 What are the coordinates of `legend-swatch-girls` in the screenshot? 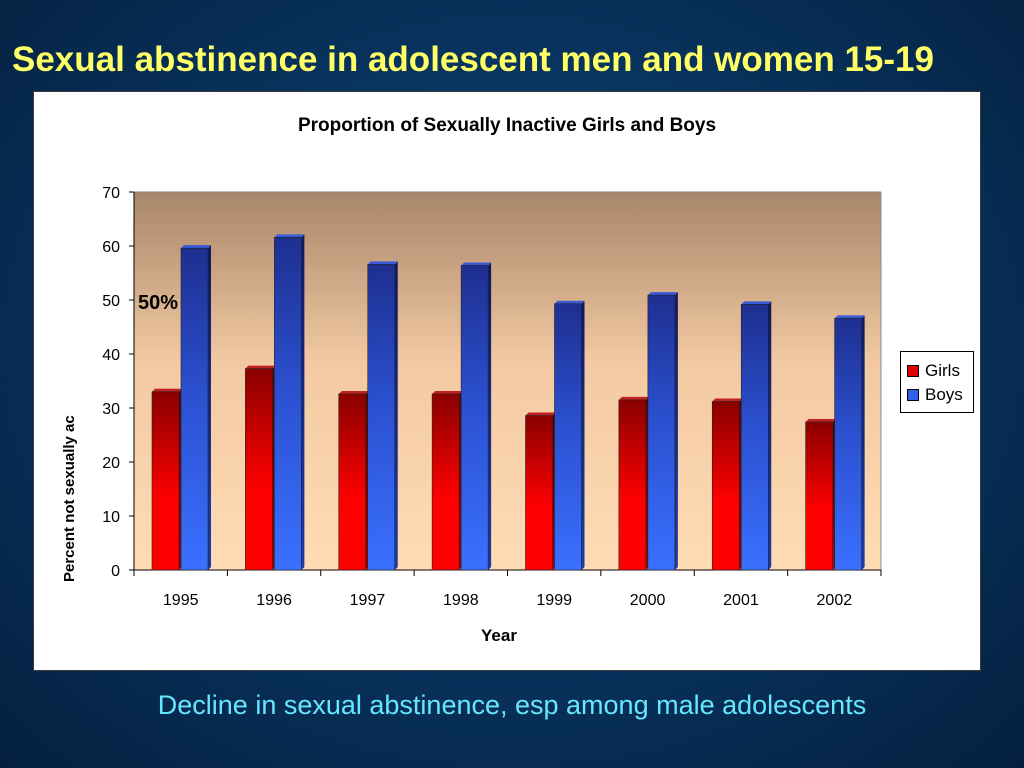 It's located at (913, 371).